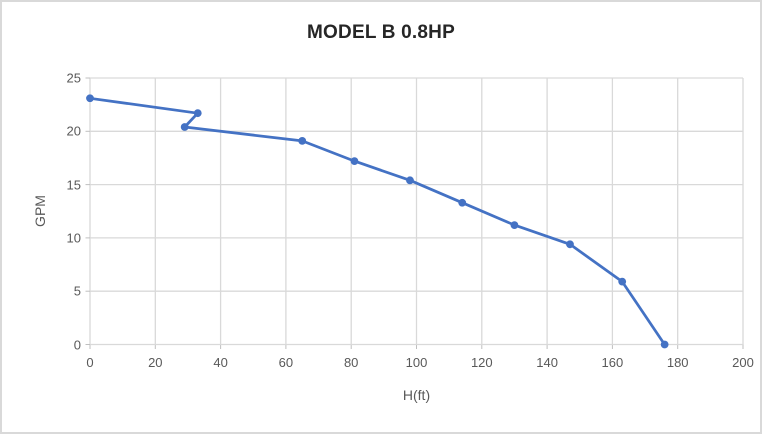 The image size is (762, 434). What do you see at coordinates (743, 362) in the screenshot?
I see `x-tick-label: 200` at bounding box center [743, 362].